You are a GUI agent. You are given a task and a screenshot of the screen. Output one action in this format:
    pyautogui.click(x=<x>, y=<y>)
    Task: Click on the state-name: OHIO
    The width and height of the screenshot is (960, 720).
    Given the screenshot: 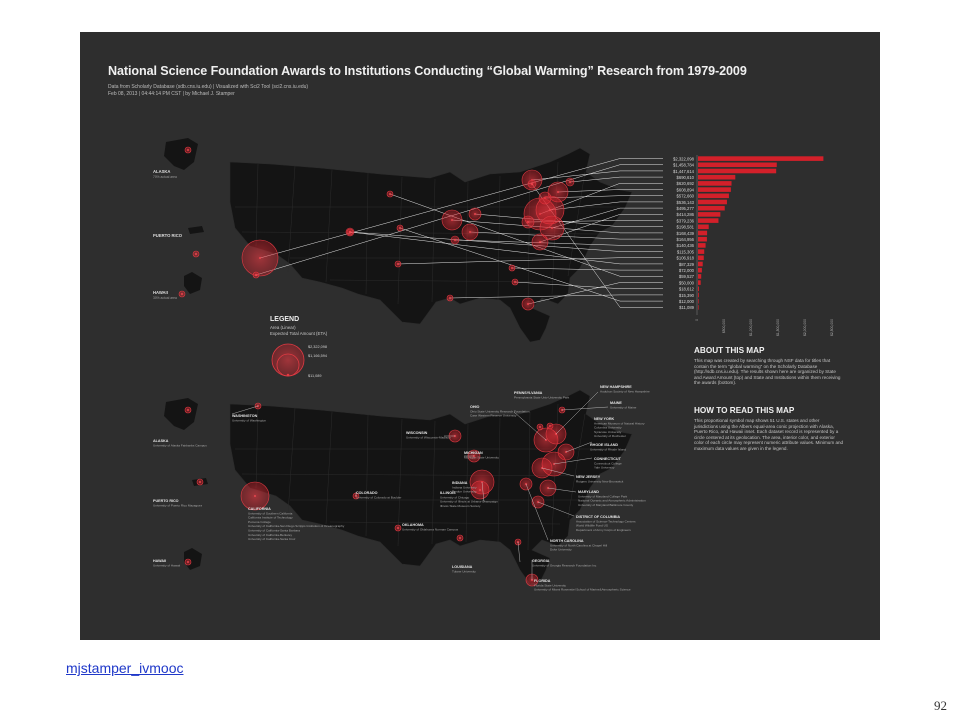 What is the action you would take?
    pyautogui.click(x=475, y=407)
    